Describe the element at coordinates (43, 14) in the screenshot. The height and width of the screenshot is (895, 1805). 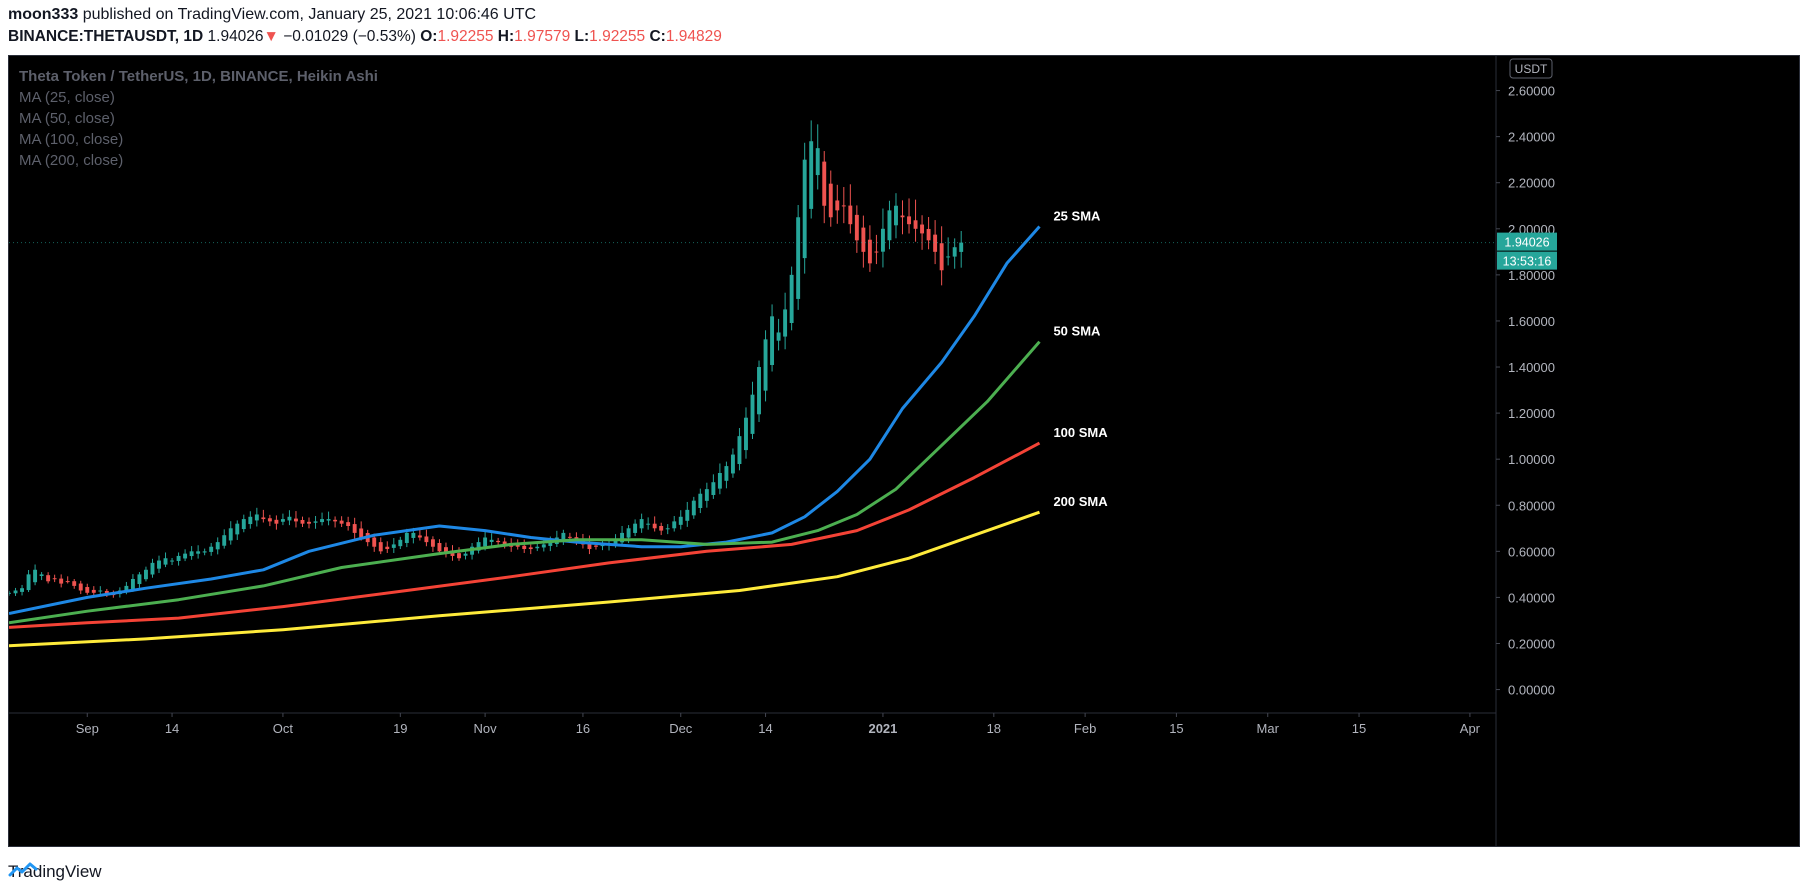
I see `author-name: moon333` at that location.